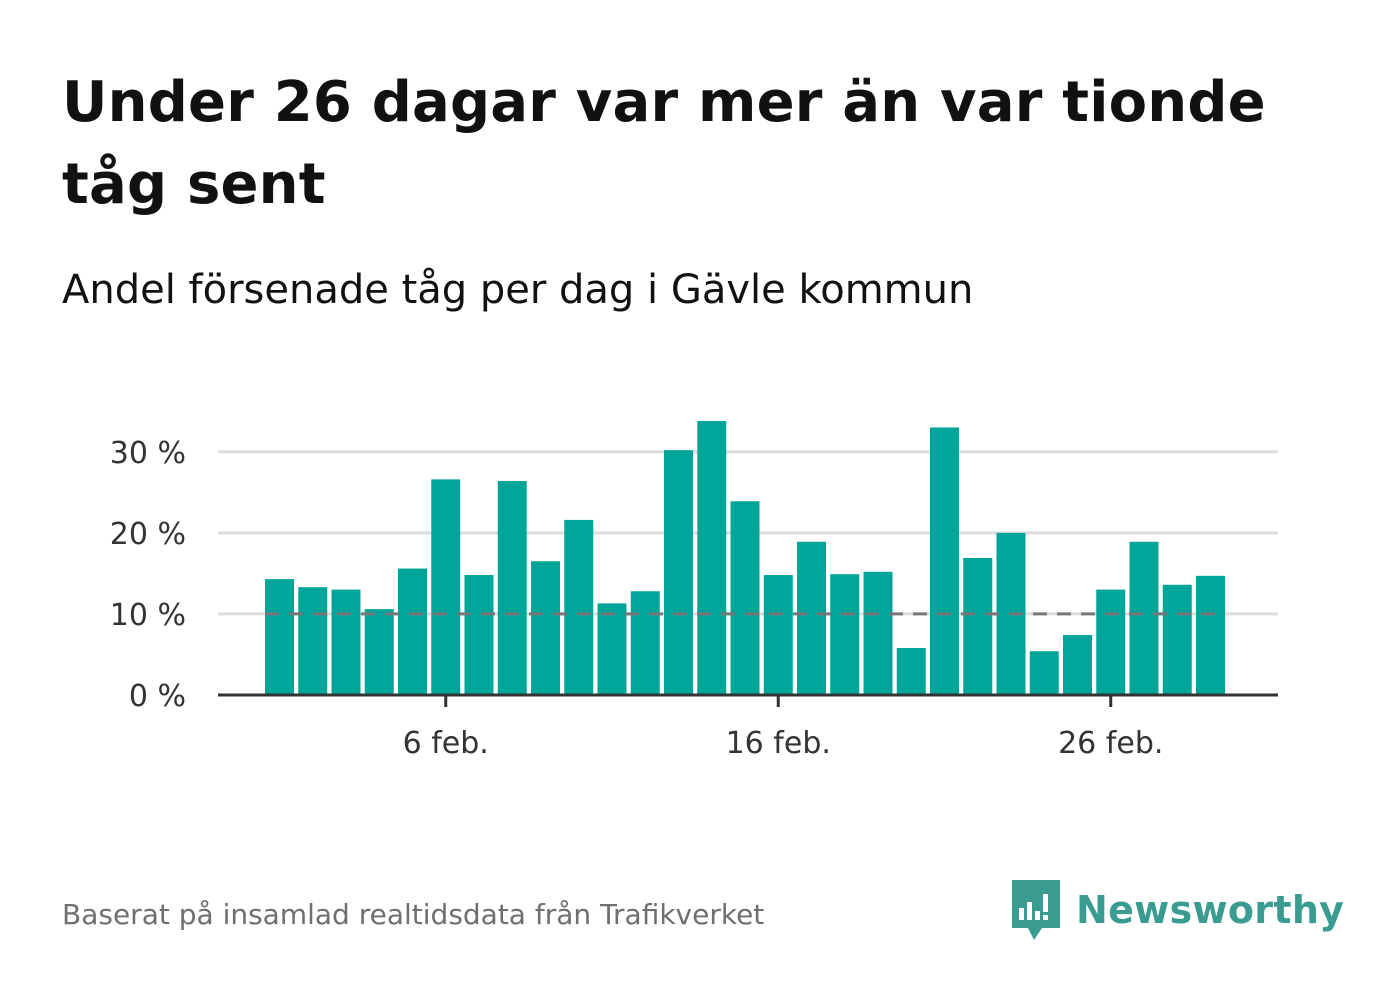 This screenshot has width=1382, height=999. Describe the element at coordinates (1036, 910) in the screenshot. I see `newsworthy-logo-icon` at that location.